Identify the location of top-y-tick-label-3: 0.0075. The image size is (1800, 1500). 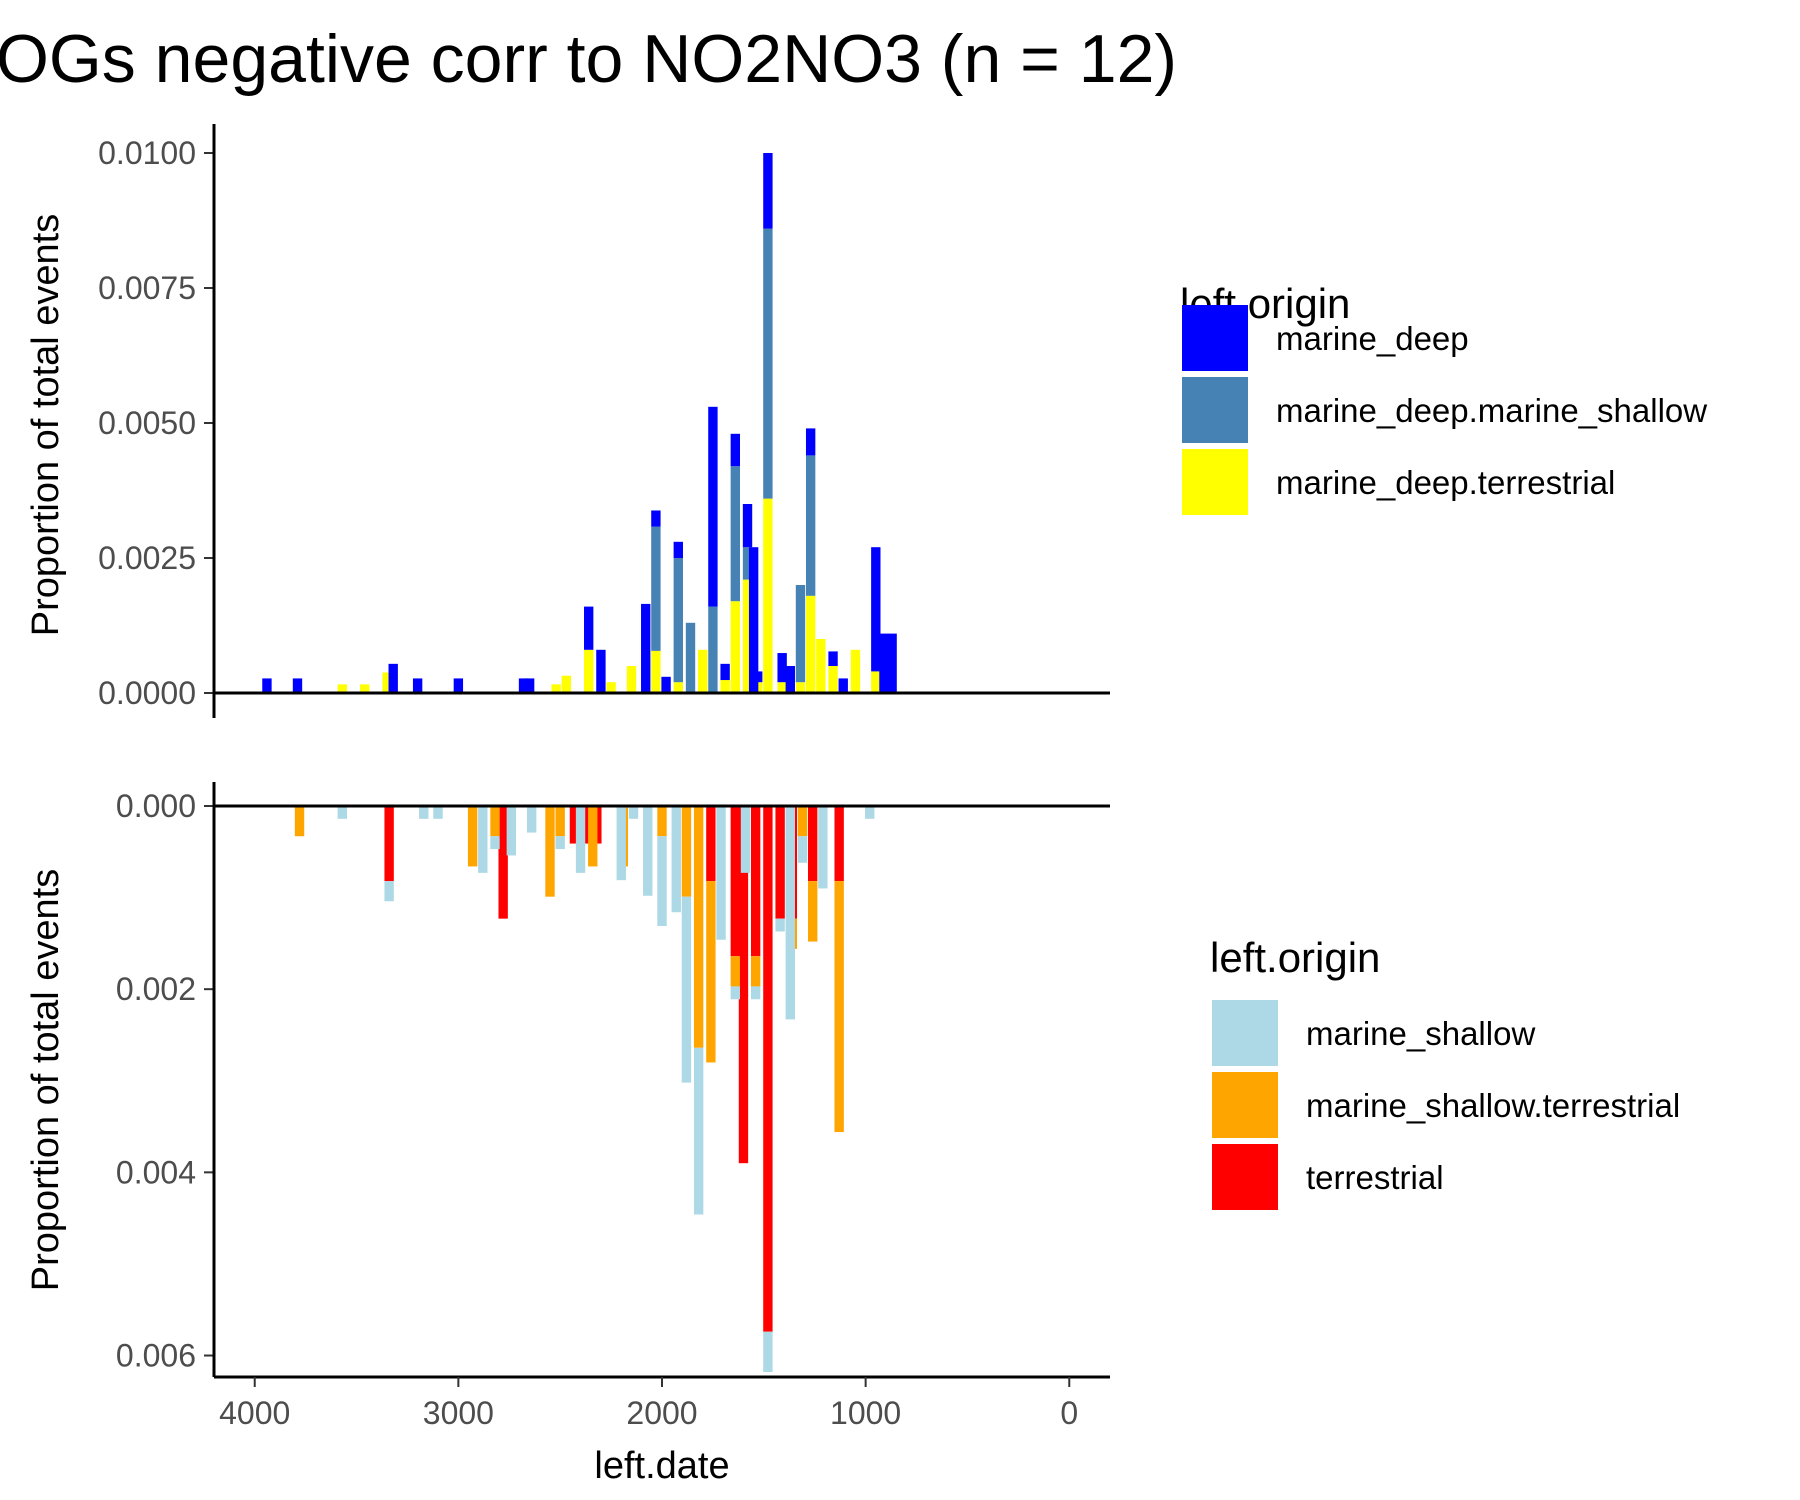
(147, 288).